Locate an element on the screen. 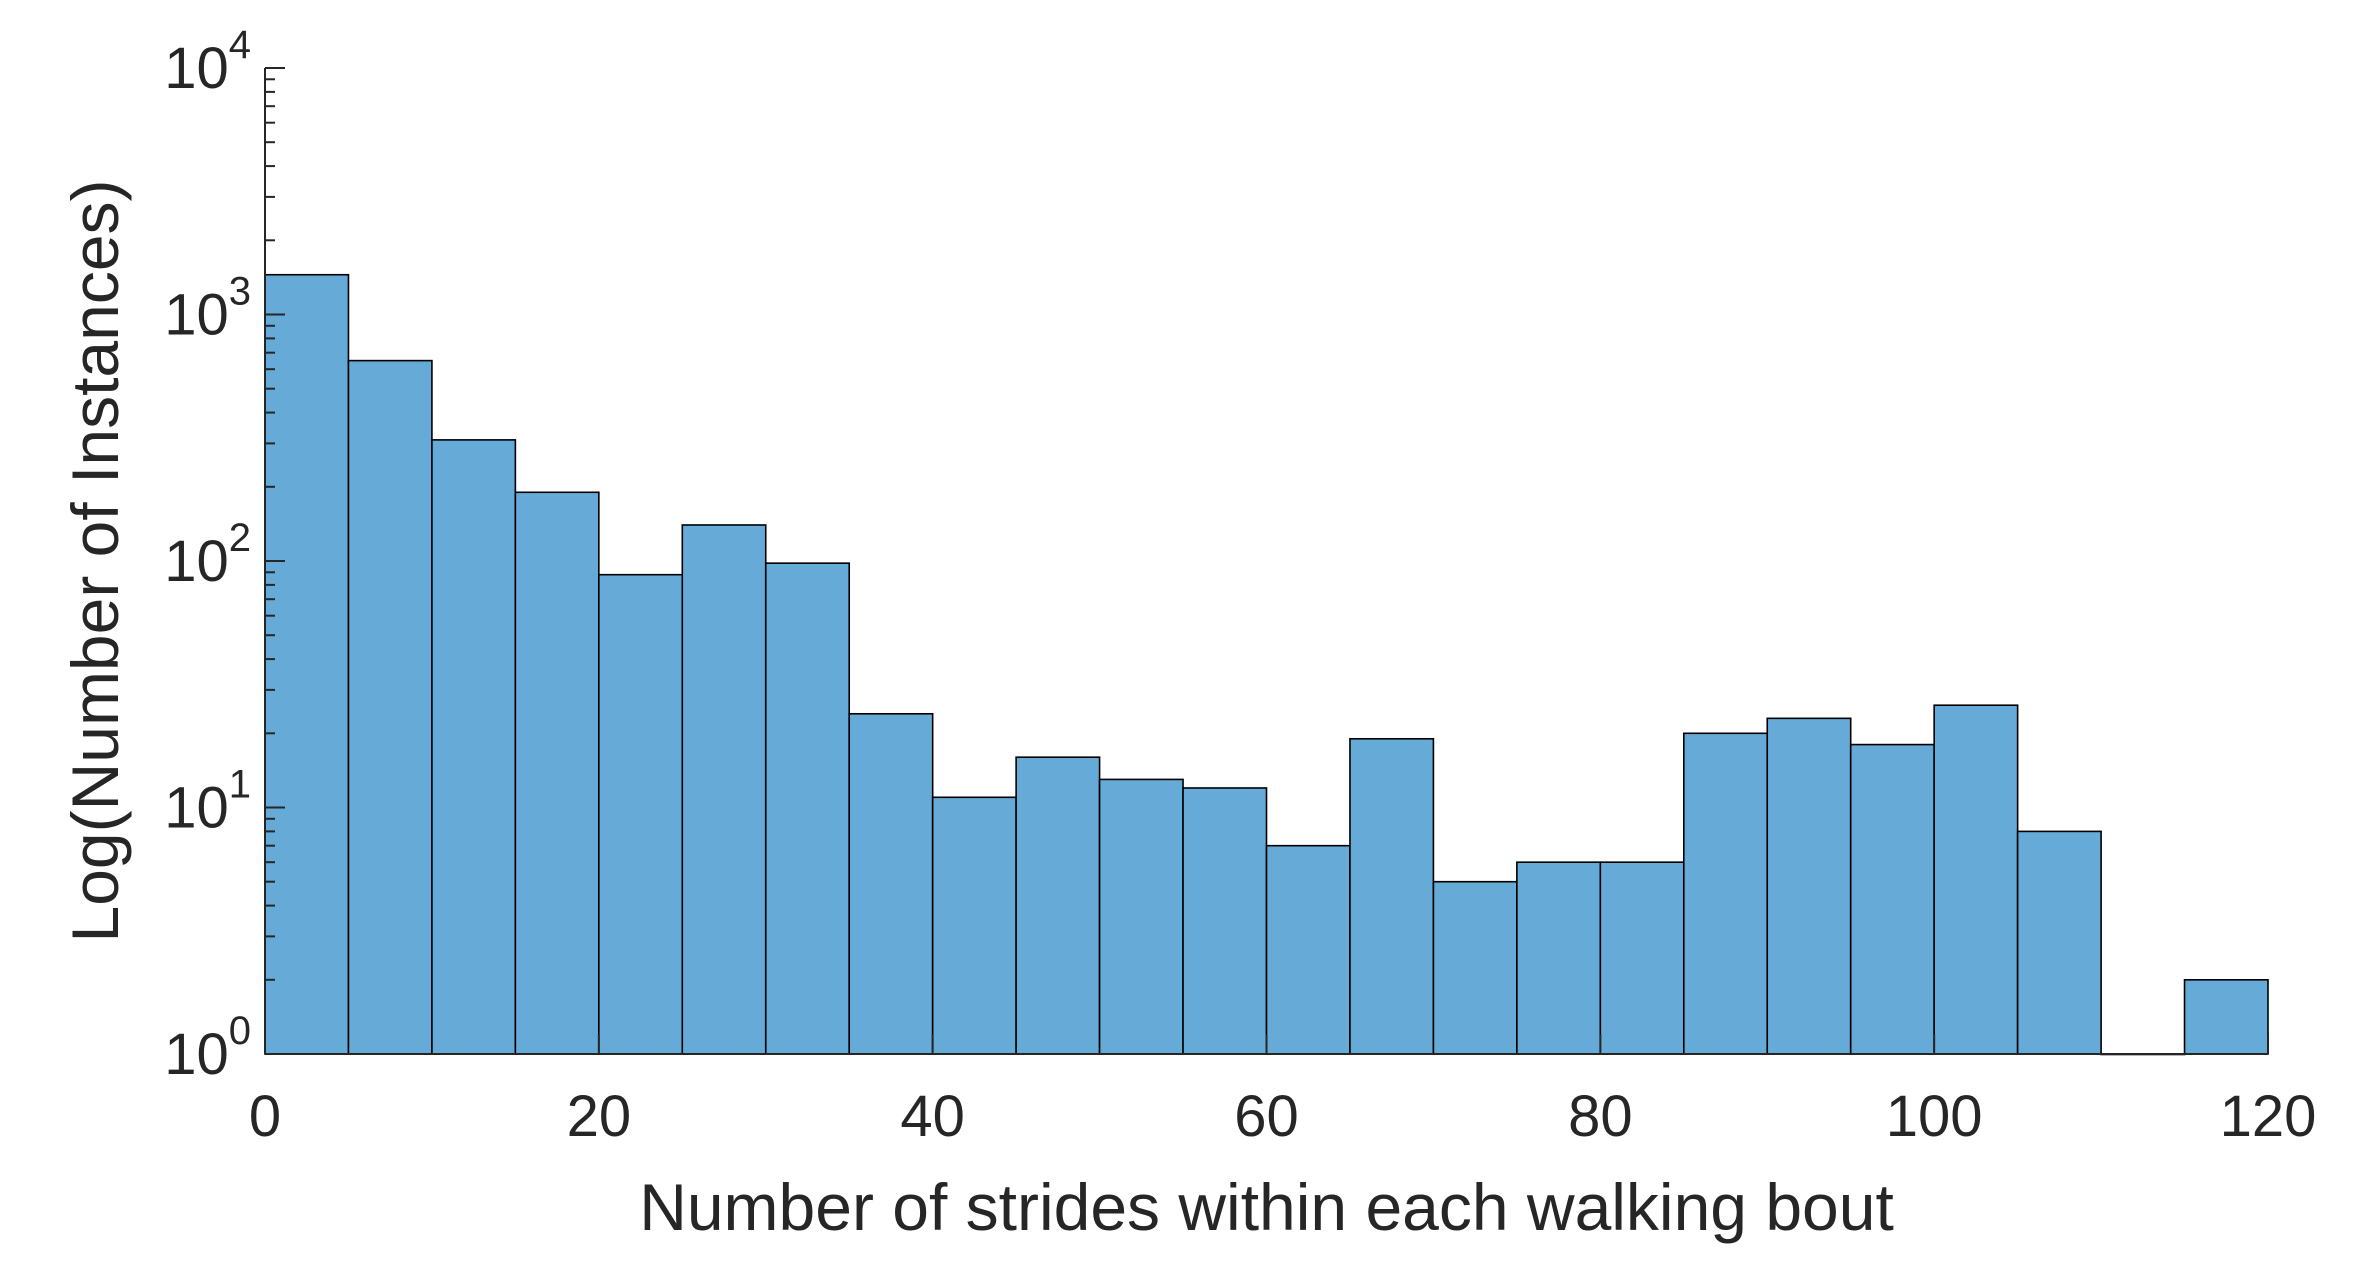  y-axis-label: Log(Number of Instances) is located at coordinates (95, 560).